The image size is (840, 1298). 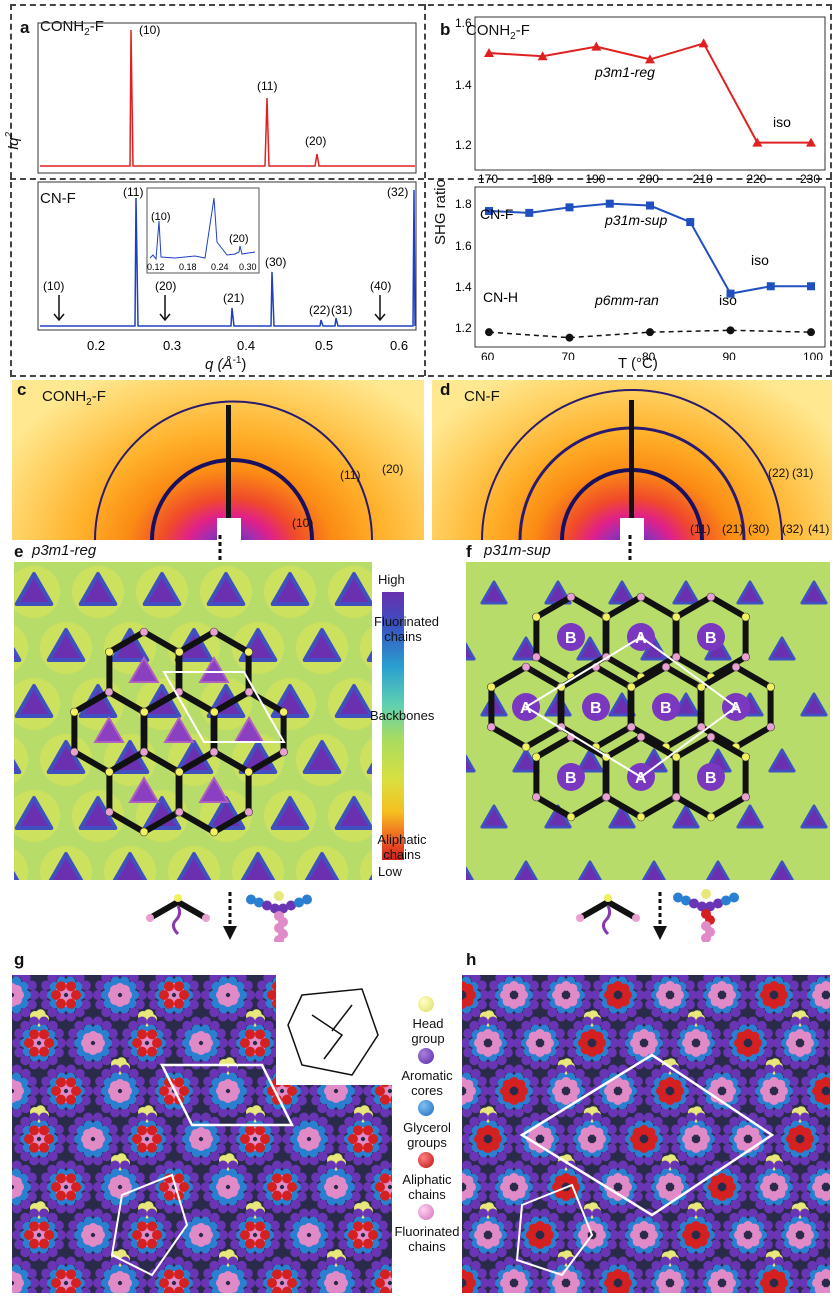 I want to click on inset-tick-3: 0.24, so click(x=220, y=267).